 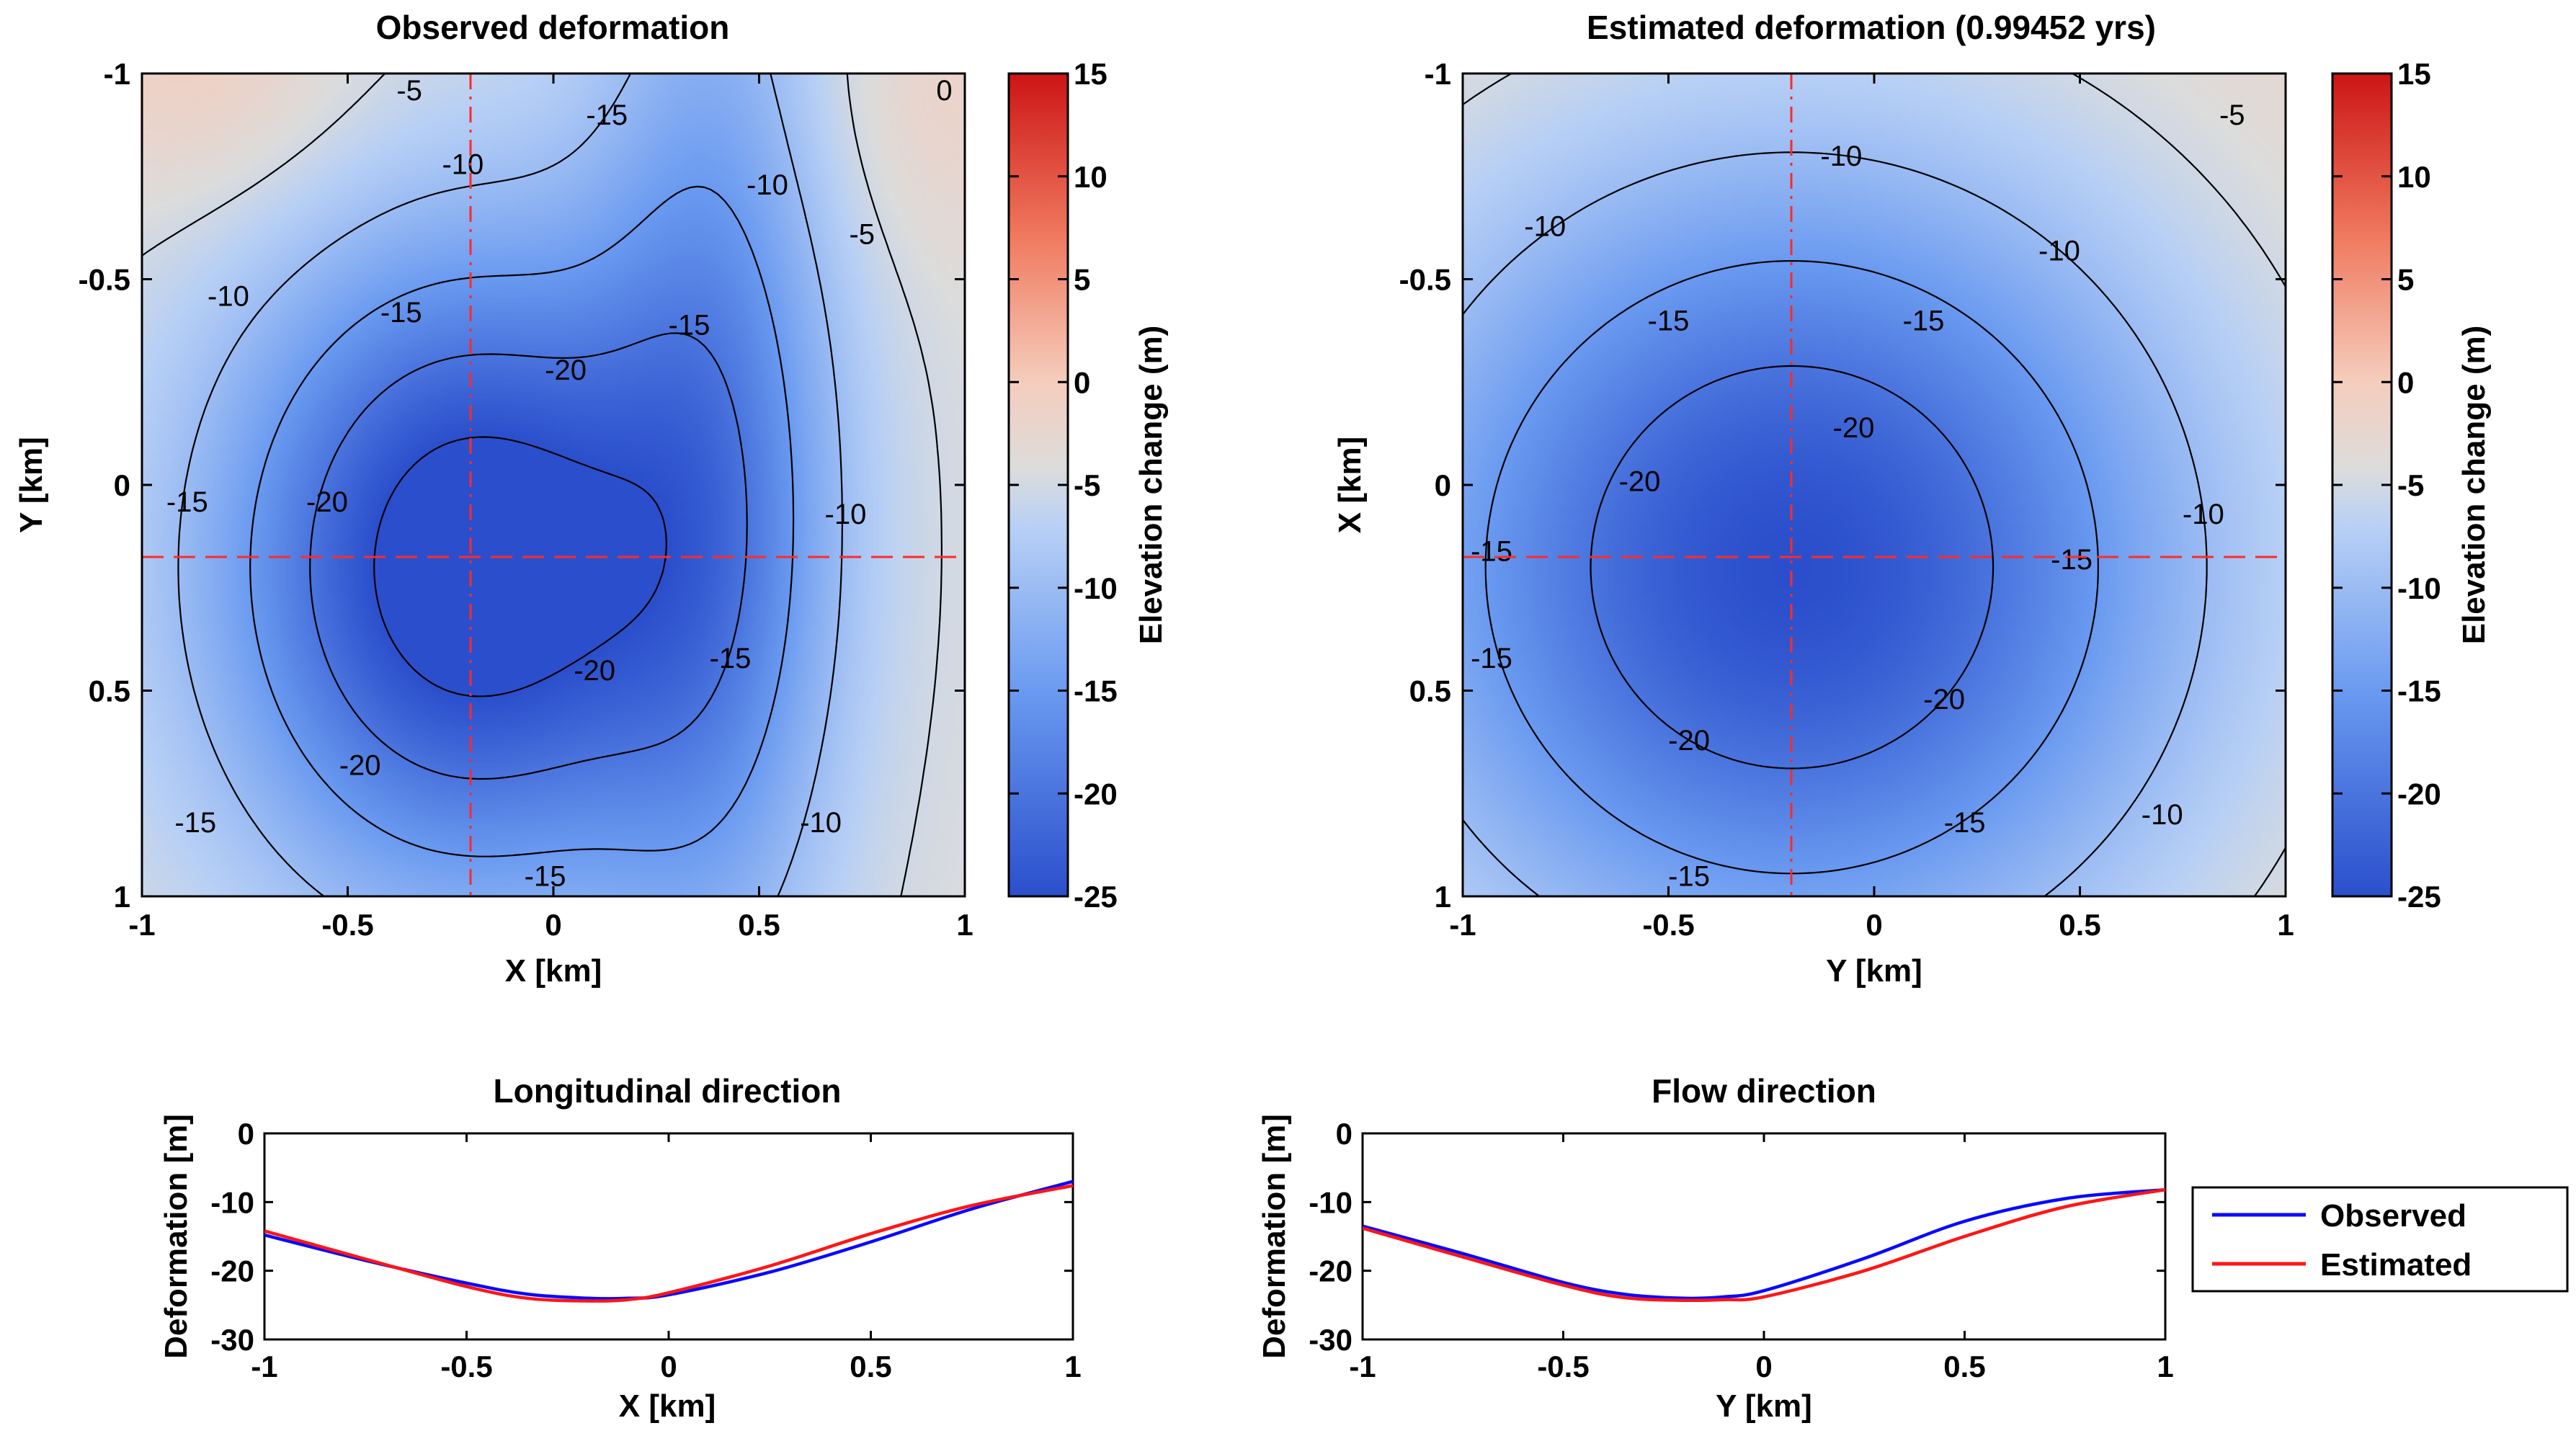 I want to click on y-tick-label: 1, so click(x=122, y=897).